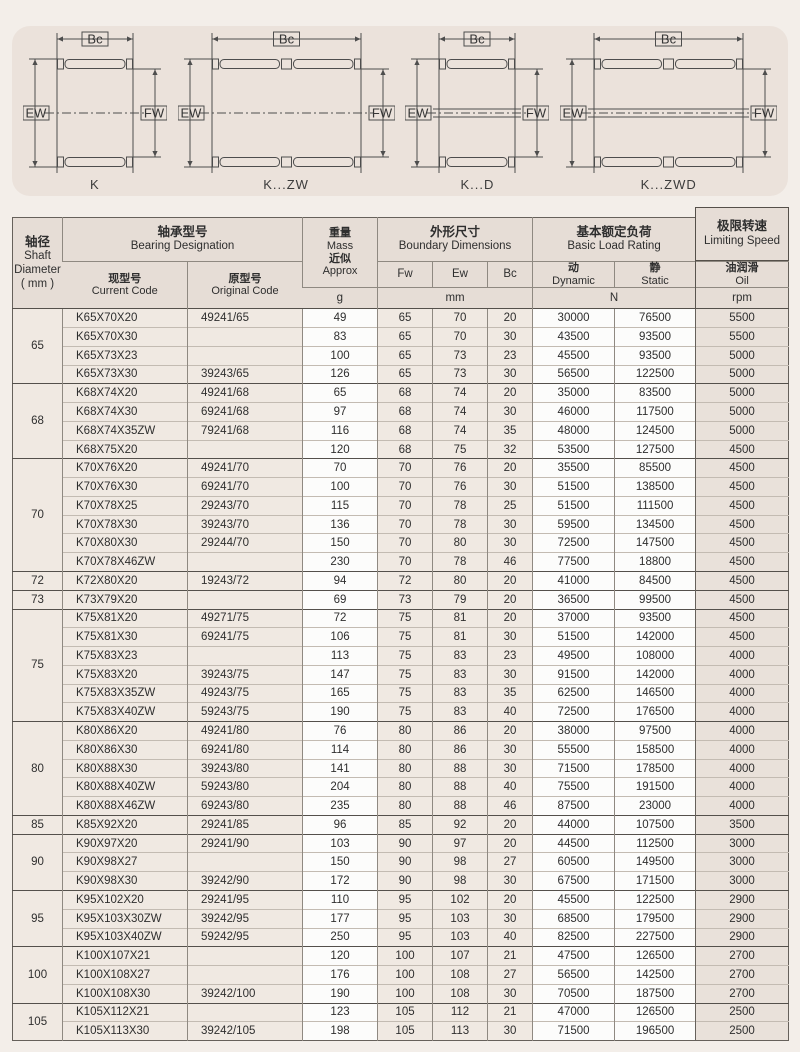 The image size is (800, 1052). Describe the element at coordinates (573, 355) in the screenshot. I see `cell-dynamic: 45500` at that location.